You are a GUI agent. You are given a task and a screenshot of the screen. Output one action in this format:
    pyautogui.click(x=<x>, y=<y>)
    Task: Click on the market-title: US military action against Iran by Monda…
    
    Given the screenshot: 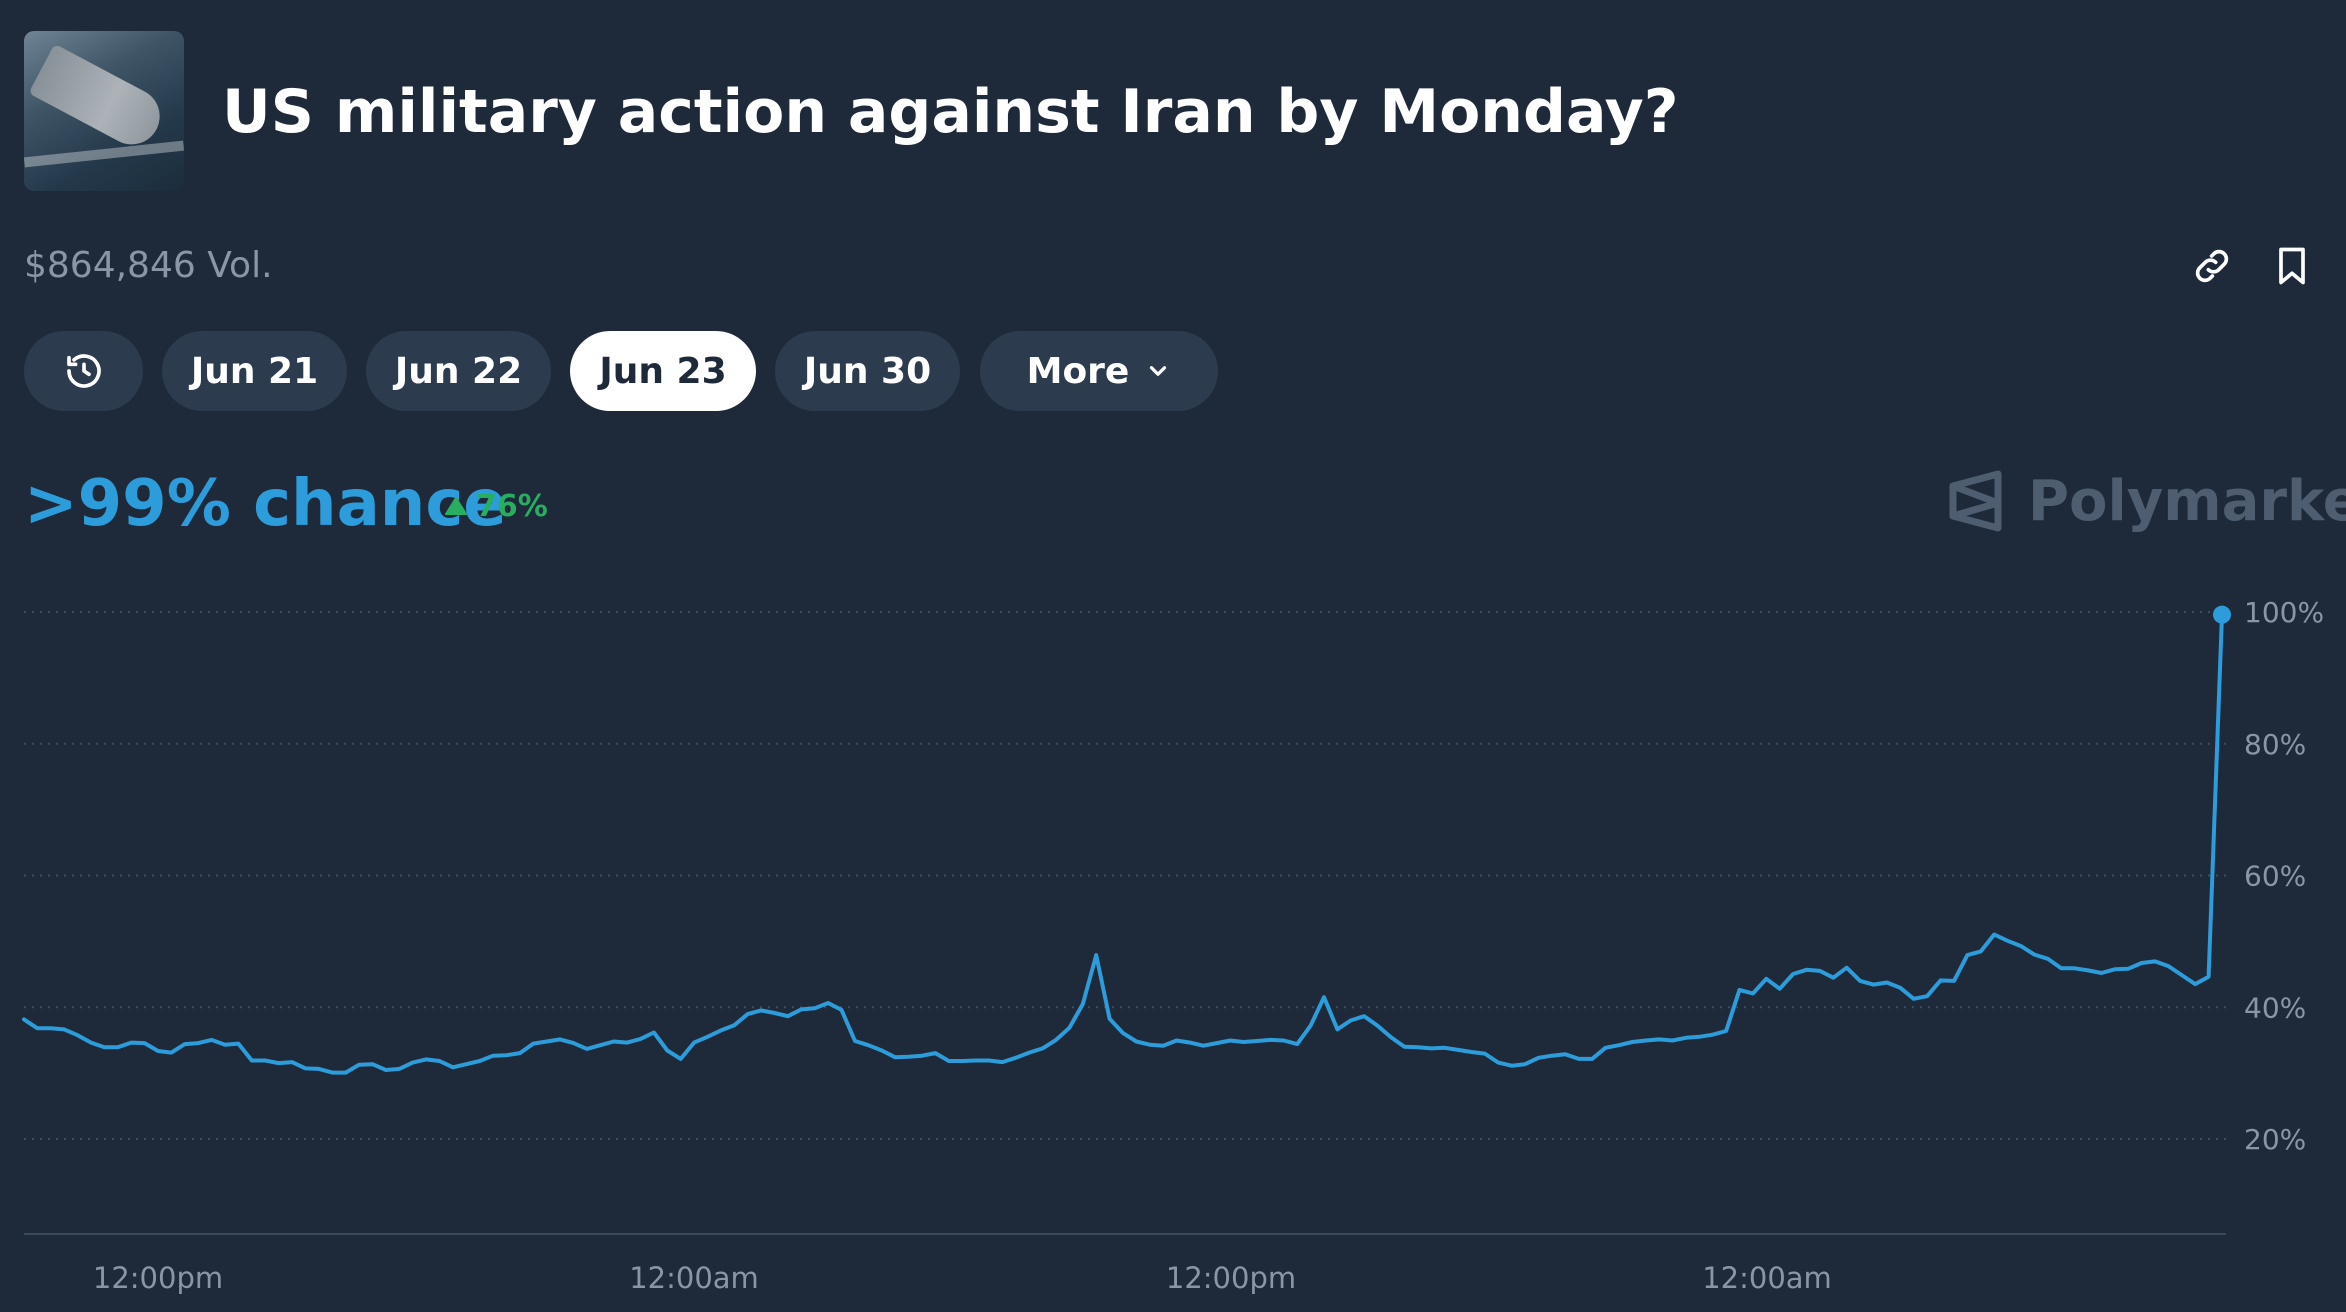 What is the action you would take?
    pyautogui.click(x=950, y=112)
    